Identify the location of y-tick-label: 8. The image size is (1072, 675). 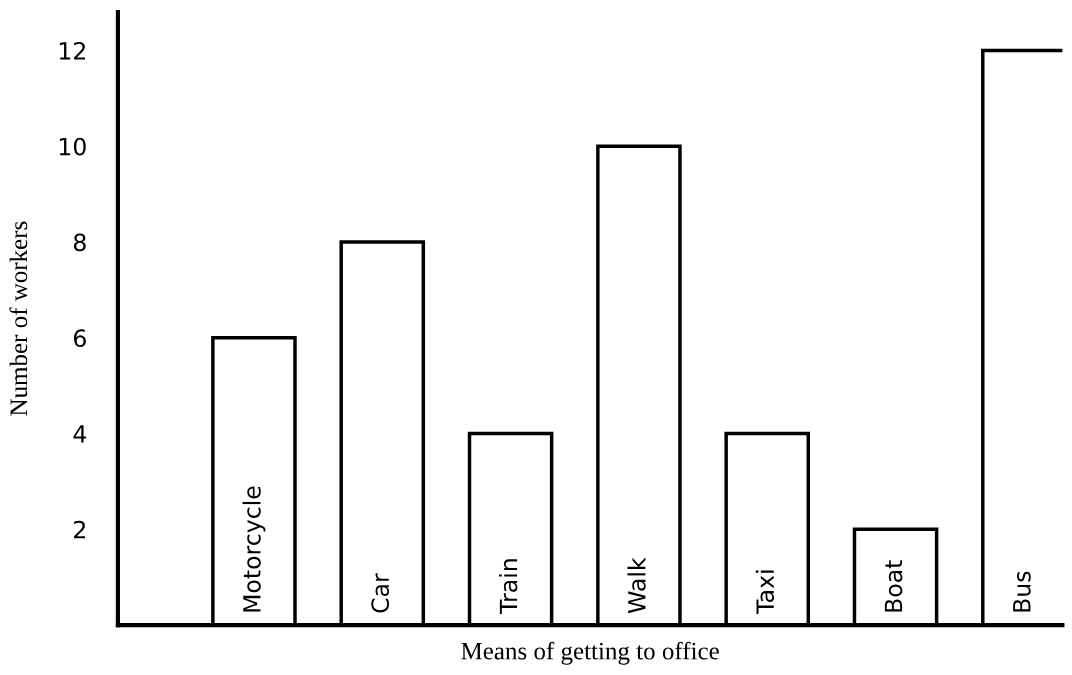
(79, 242).